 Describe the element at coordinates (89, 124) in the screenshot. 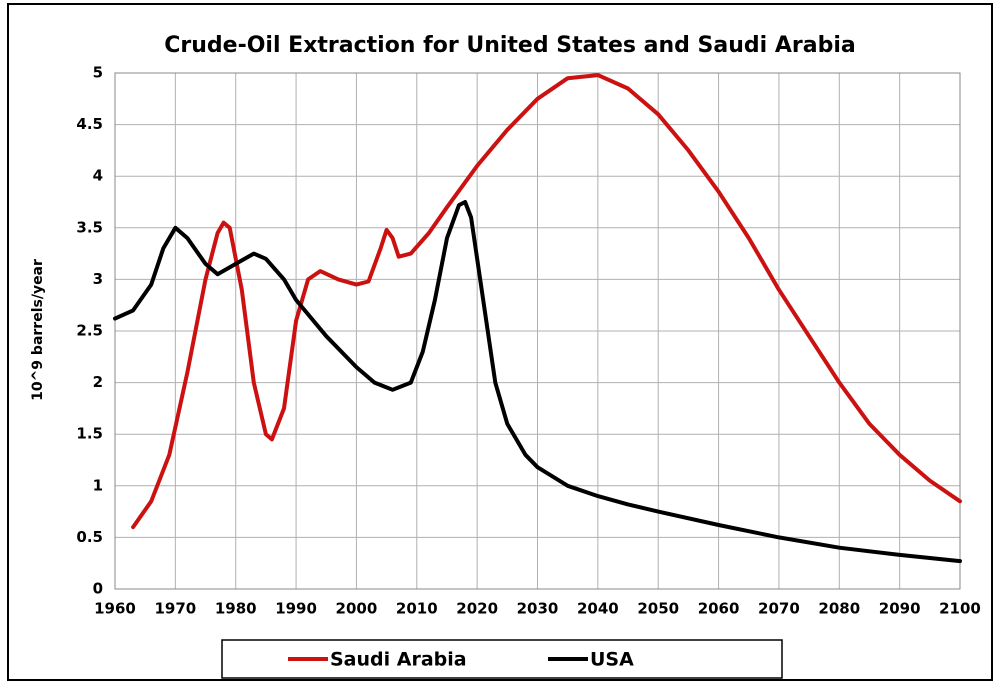

I see `y-tick-label: 4.5` at that location.